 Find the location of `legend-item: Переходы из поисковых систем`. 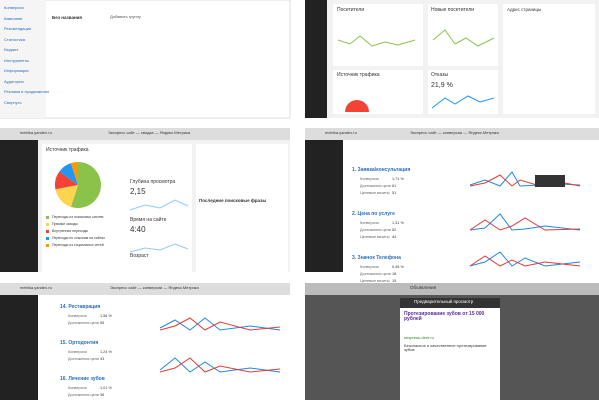

legend-item: Переходы из поисковых систем is located at coordinates (78, 217).